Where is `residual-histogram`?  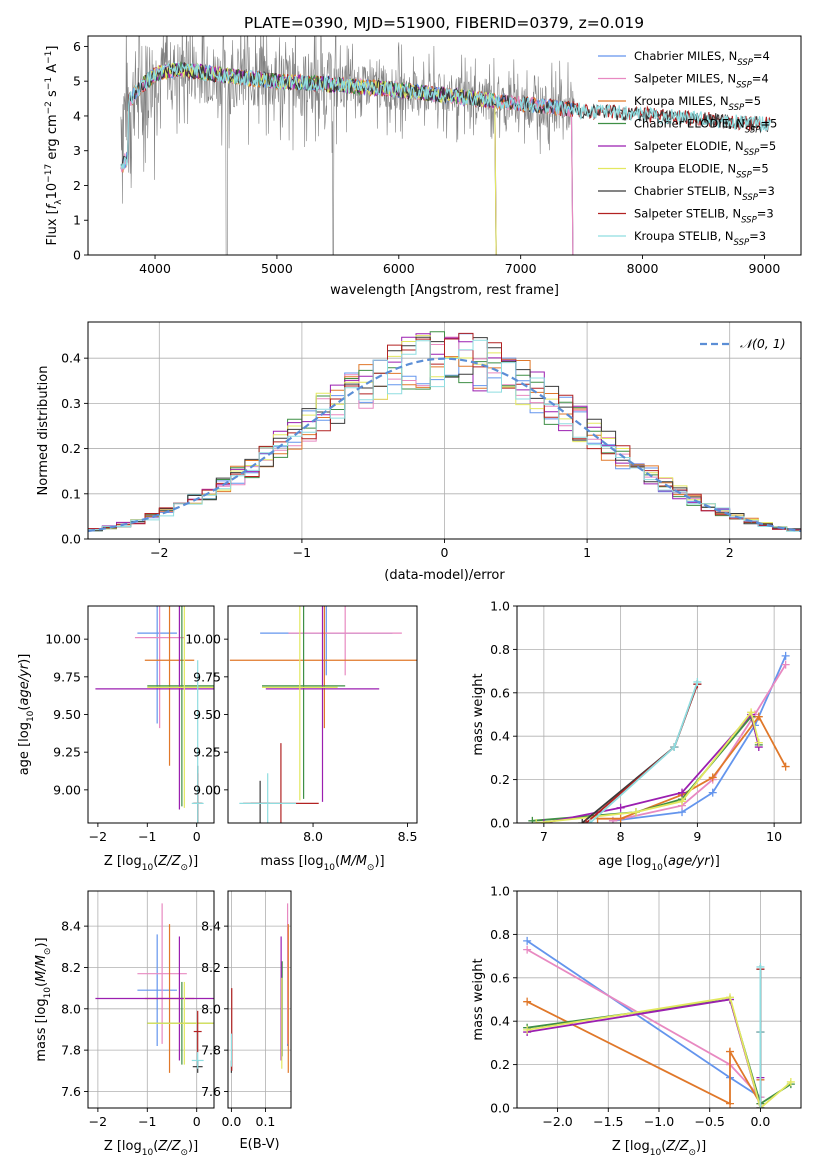 residual-histogram is located at coordinates (444, 431).